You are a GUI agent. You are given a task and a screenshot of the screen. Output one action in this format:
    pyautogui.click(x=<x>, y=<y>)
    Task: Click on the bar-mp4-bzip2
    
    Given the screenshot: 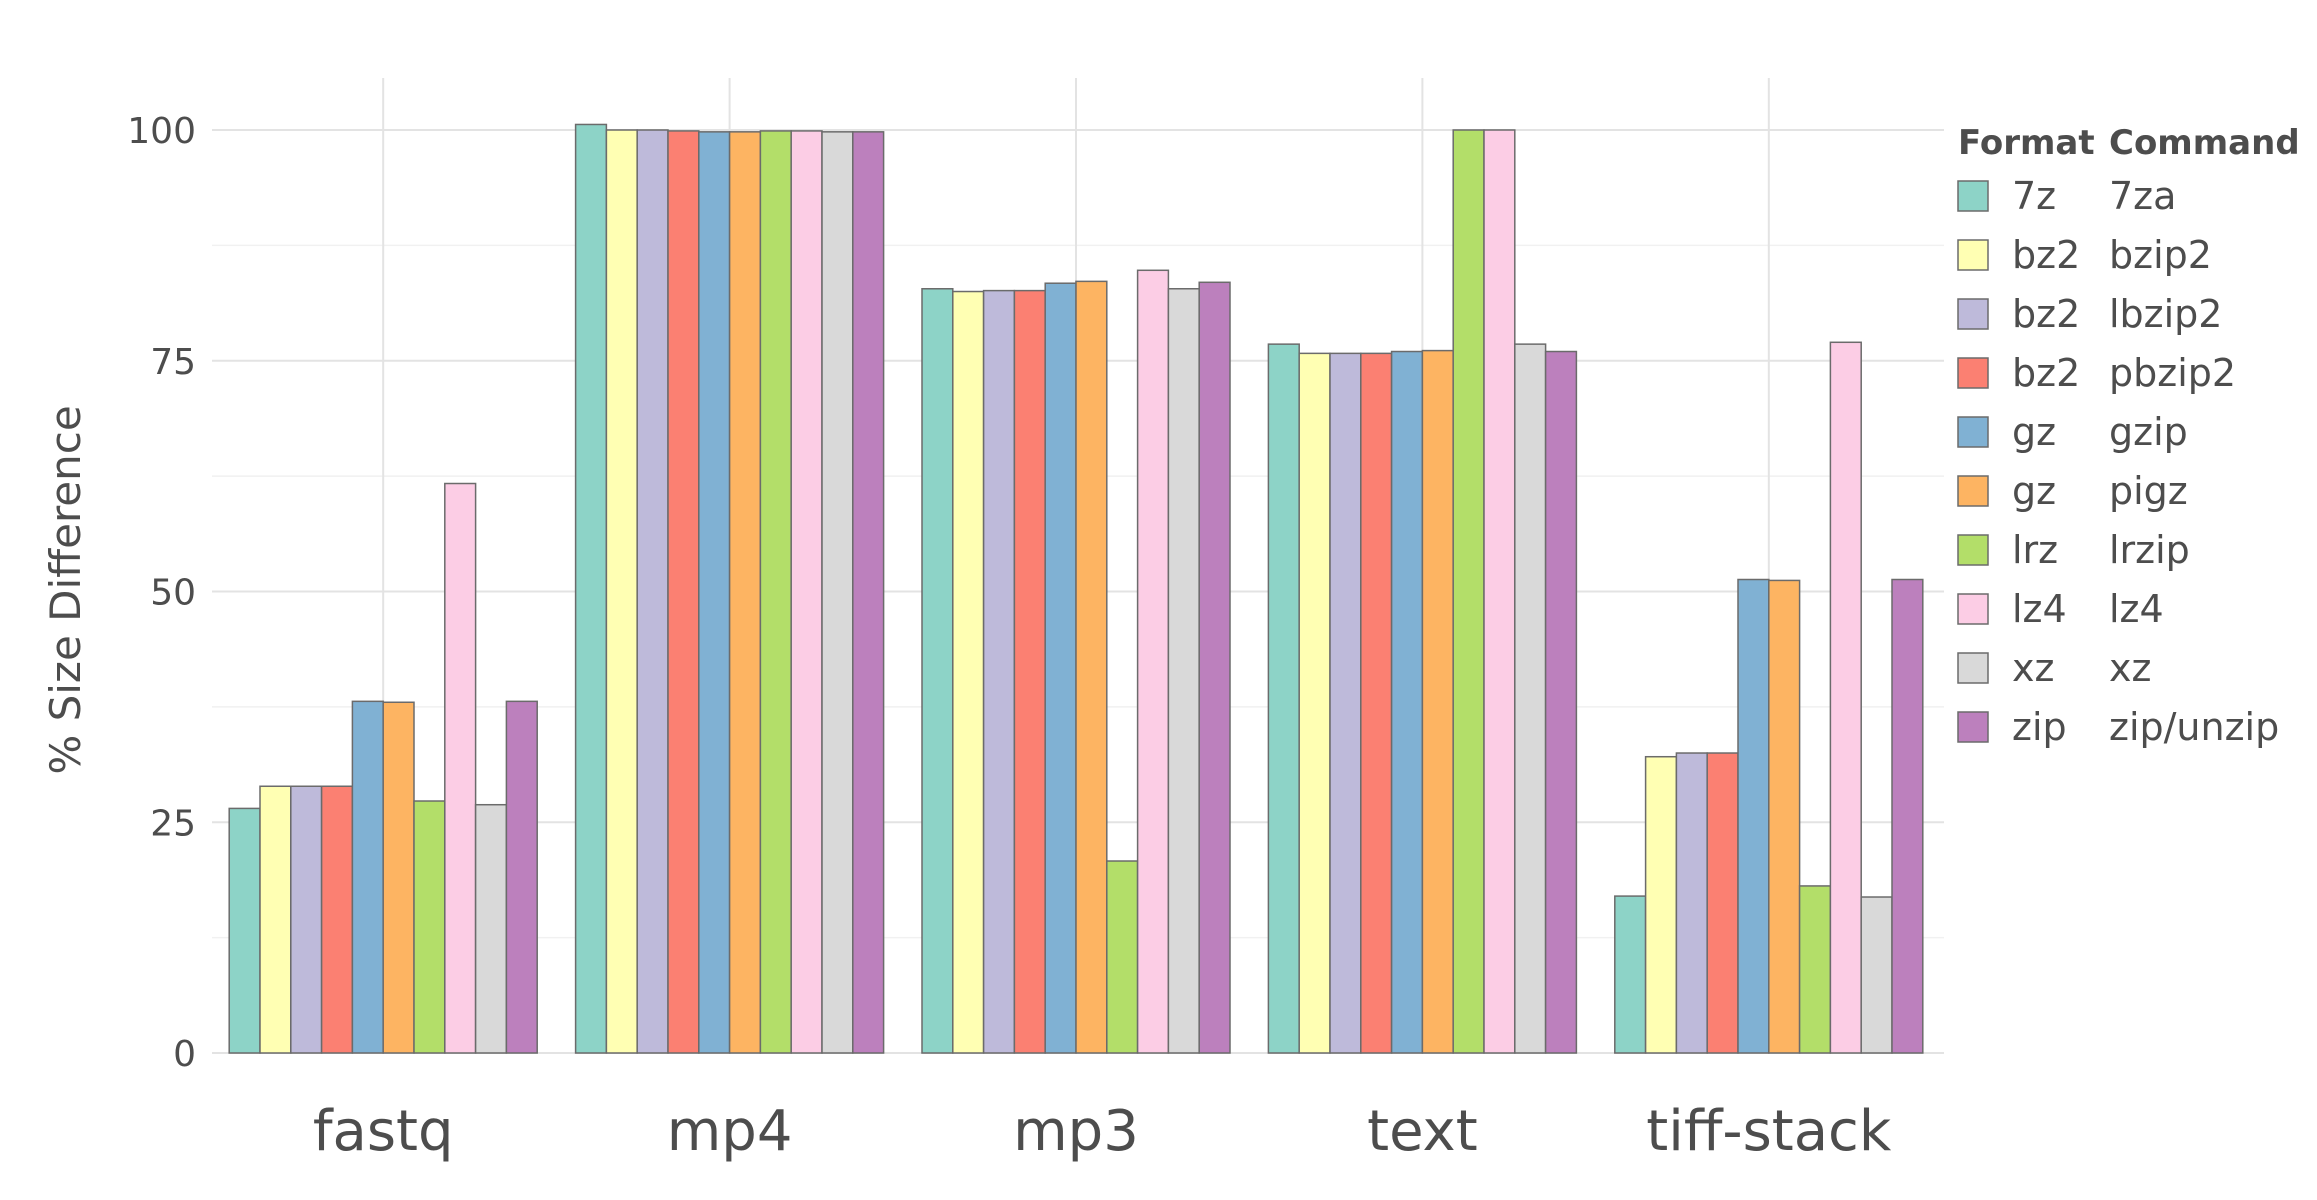 What is the action you would take?
    pyautogui.click(x=621, y=591)
    